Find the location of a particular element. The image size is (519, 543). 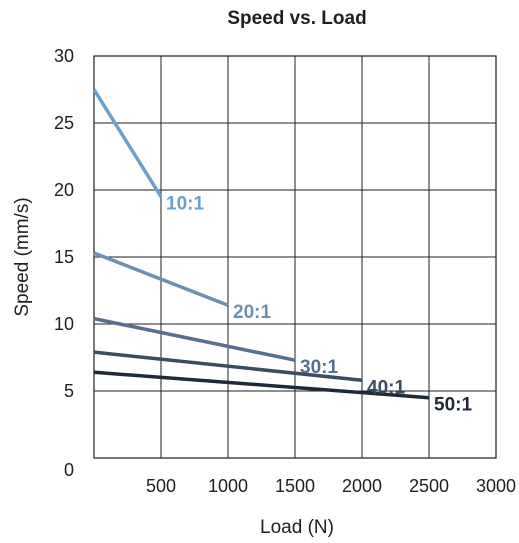

series-label-30-1: 30:1 is located at coordinates (319, 367).